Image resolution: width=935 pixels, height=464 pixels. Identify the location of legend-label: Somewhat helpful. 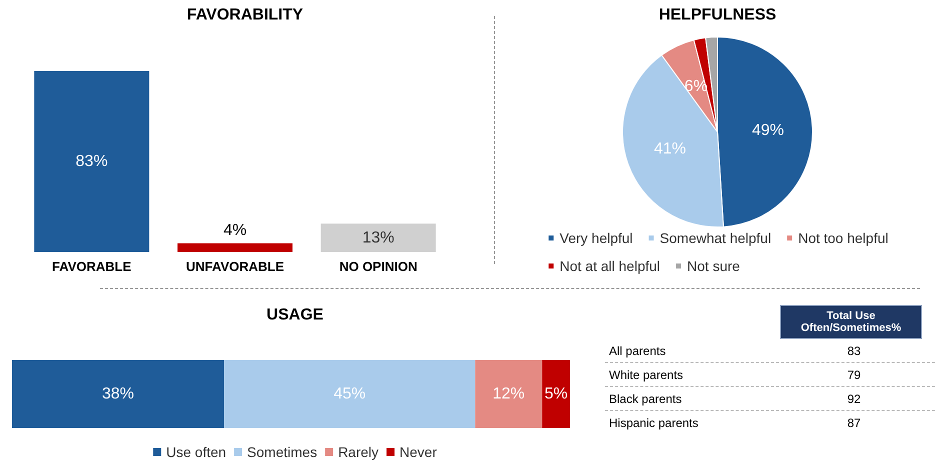
(716, 238).